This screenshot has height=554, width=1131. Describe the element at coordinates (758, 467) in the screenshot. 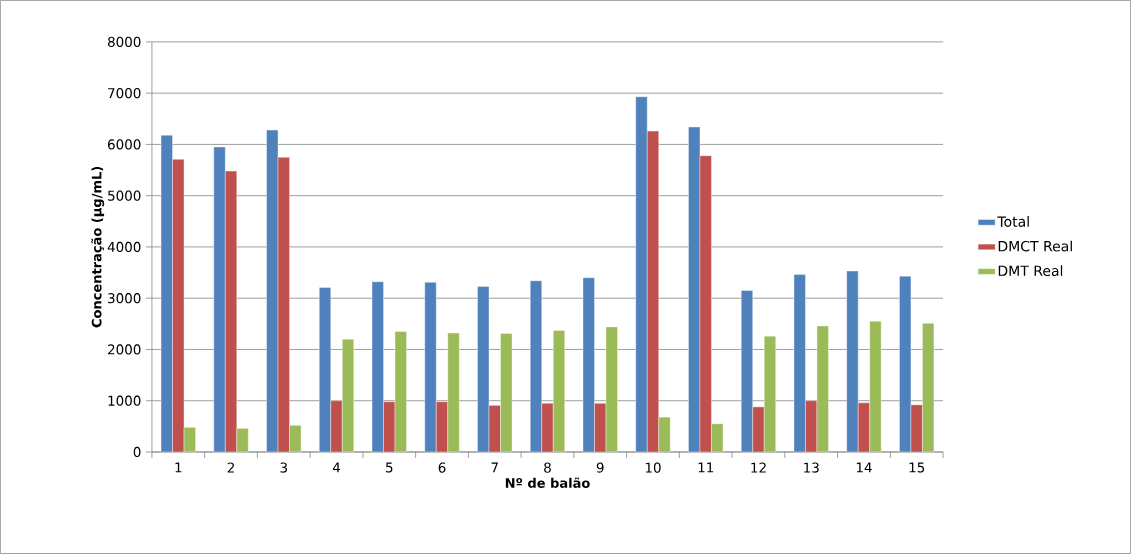

I see `x-tick-label: 12` at that location.